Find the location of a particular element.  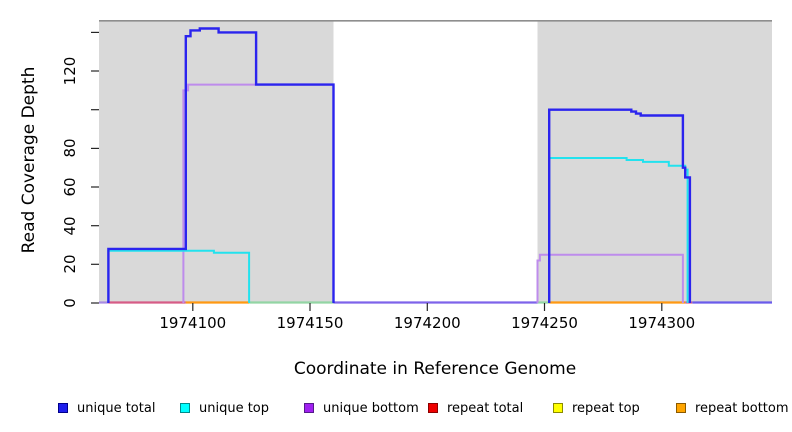

y-tick-label: 40 is located at coordinates (70, 226).